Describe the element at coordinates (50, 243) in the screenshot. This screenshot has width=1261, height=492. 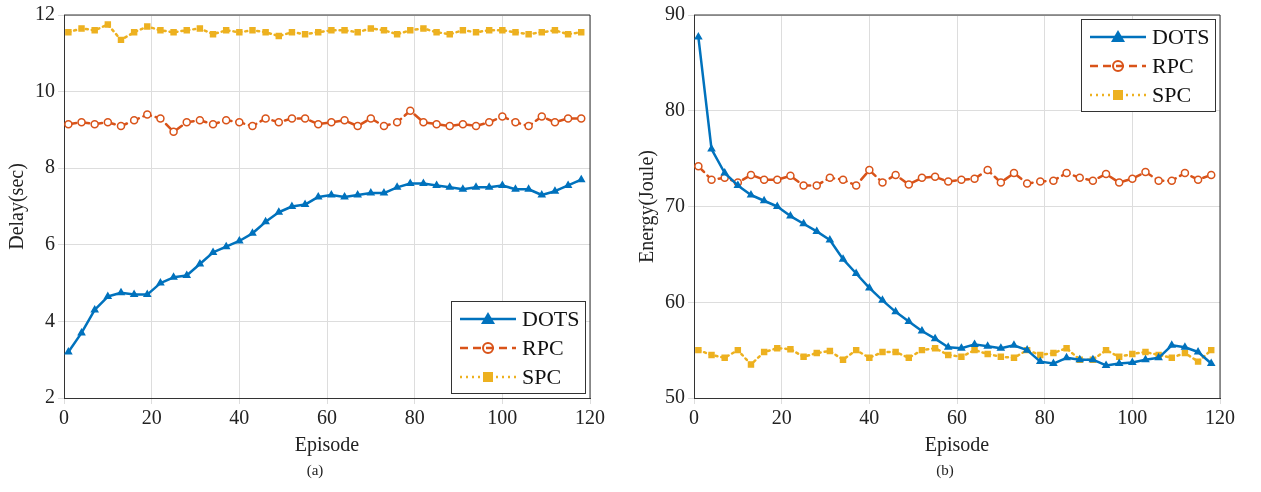
I see `y-tick-label: 6` at that location.